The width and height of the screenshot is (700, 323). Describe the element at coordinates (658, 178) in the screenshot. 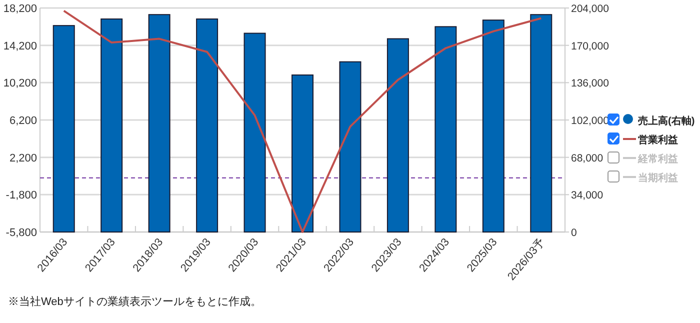

I see `legend-label: 当期利益` at that location.